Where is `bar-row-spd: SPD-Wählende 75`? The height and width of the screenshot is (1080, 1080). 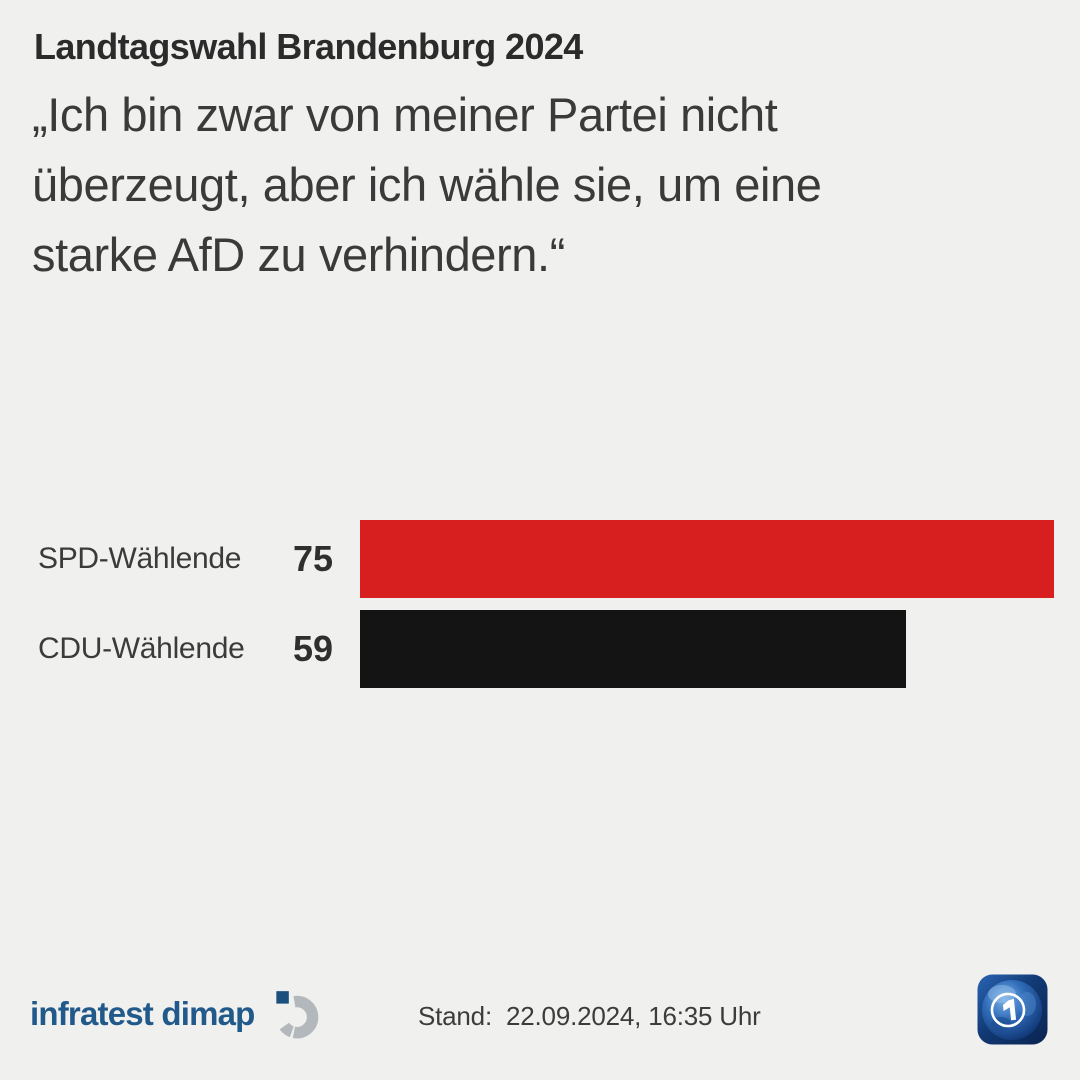 bar-row-spd: SPD-Wählende 75 is located at coordinates (540, 559).